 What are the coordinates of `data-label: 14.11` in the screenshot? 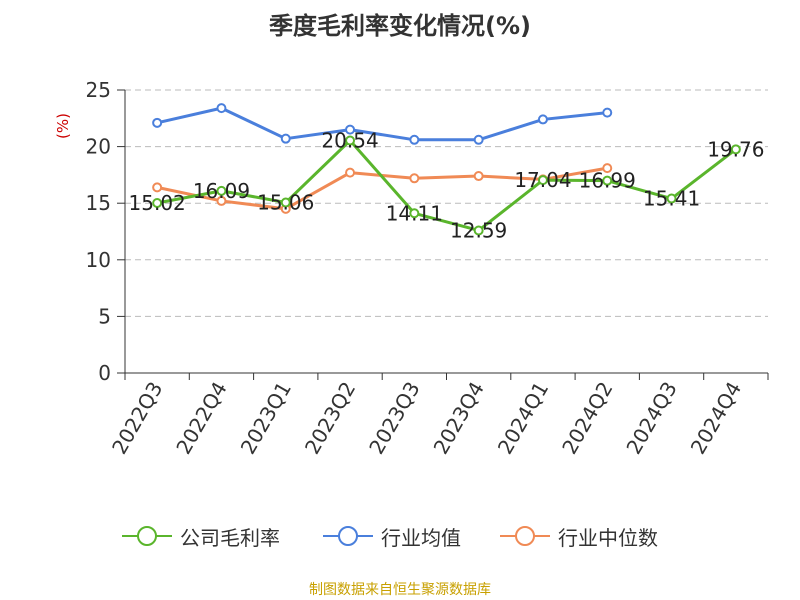 It's located at (414, 213).